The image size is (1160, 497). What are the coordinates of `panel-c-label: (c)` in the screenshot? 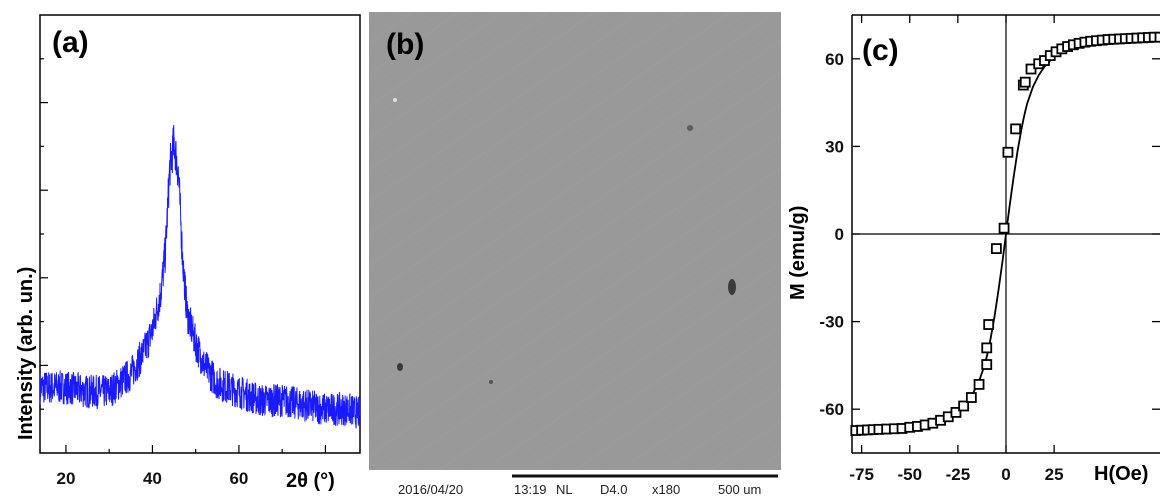 It's located at (880, 50).